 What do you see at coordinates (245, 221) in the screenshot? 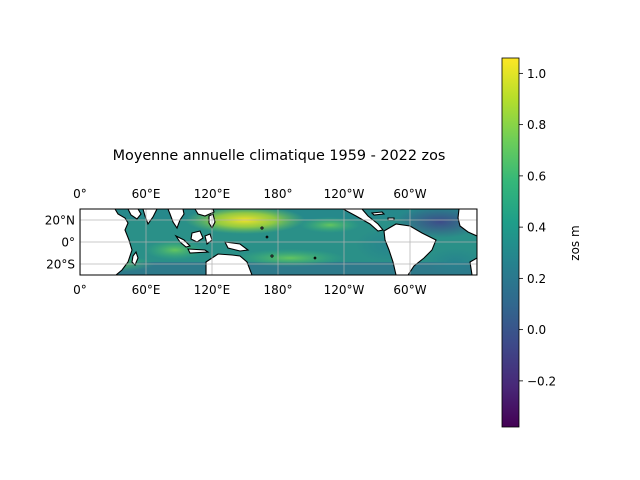
I see `warm-pool-region` at bounding box center [245, 221].